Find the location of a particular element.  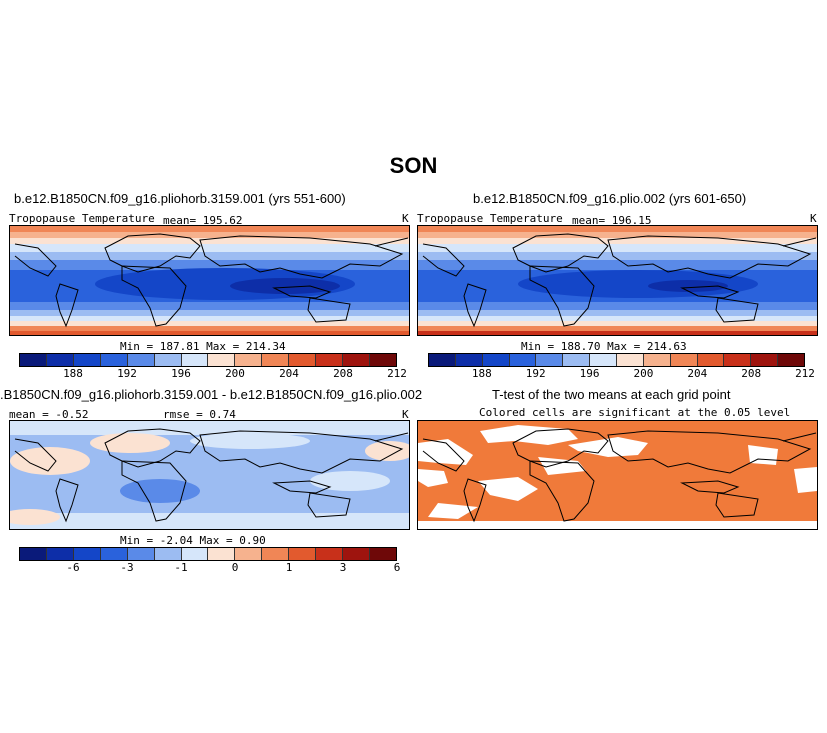

panel2-colorbar-ticks: 188 192 196 200 204 208 212 is located at coordinates (621, 374).